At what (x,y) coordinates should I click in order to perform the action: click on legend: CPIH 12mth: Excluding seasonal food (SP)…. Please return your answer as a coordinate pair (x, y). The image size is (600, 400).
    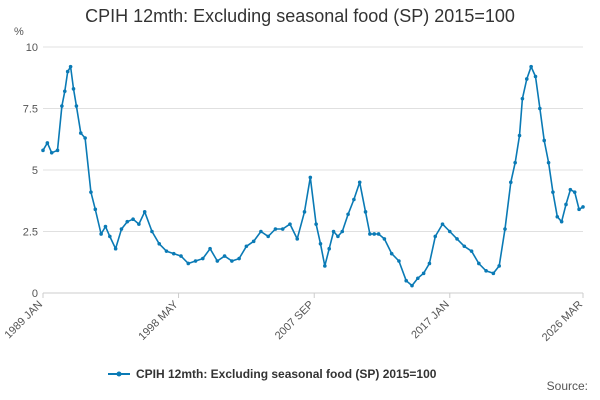
    Looking at the image, I should click on (272, 374).